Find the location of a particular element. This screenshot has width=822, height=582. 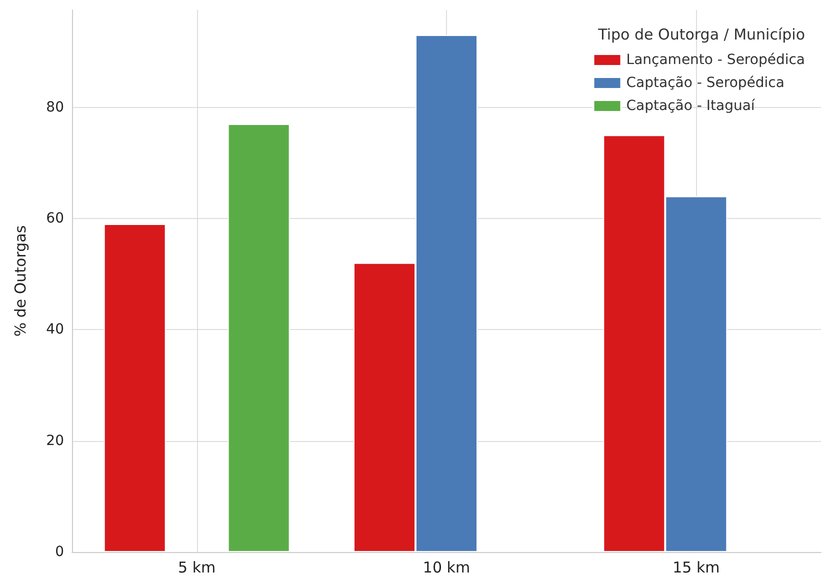

y-tick-label: 40 is located at coordinates (55, 330).